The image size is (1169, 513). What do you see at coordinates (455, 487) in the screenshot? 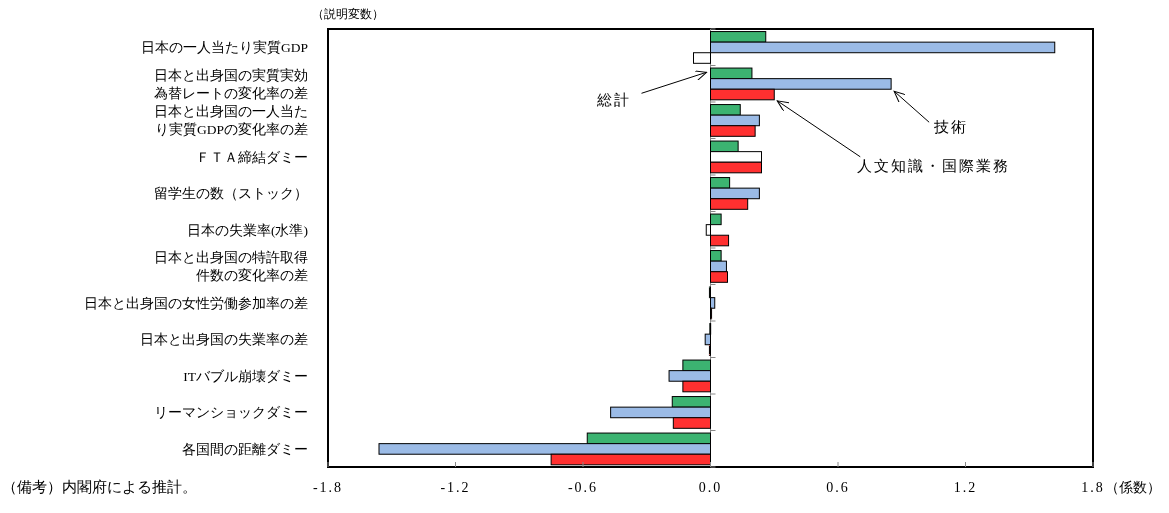
I see `x-tick-label: -1.2` at bounding box center [455, 487].